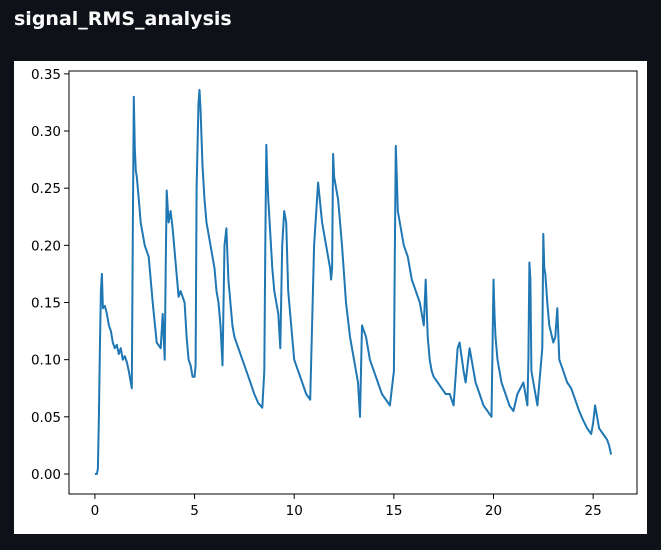 The height and width of the screenshot is (550, 661). What do you see at coordinates (46, 132) in the screenshot?
I see `y-tick-label: 0.30` at bounding box center [46, 132].